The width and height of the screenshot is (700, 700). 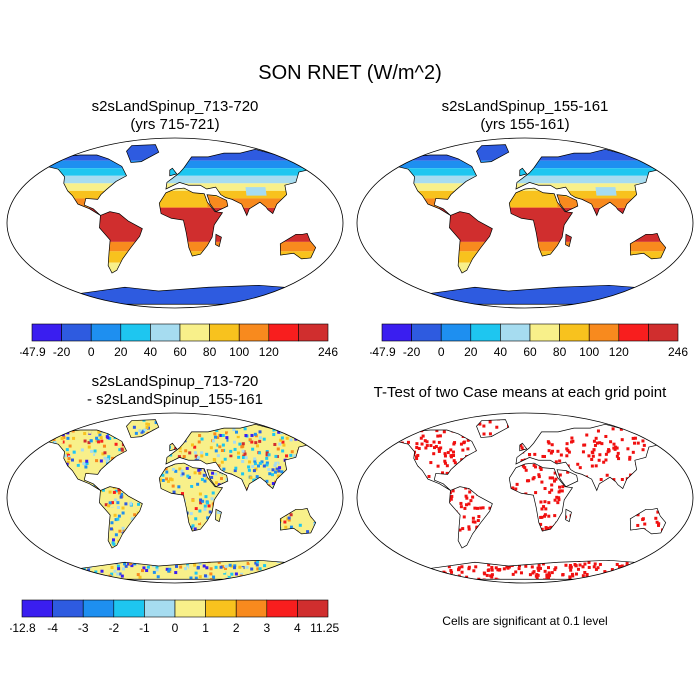 I want to click on map-background, so click(x=525, y=498).